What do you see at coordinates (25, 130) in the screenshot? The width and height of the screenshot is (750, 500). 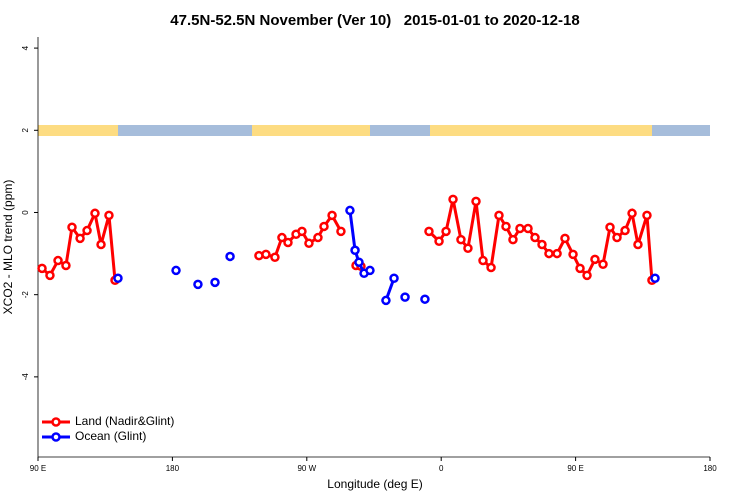 I see `y-tick-label: 2` at bounding box center [25, 130].